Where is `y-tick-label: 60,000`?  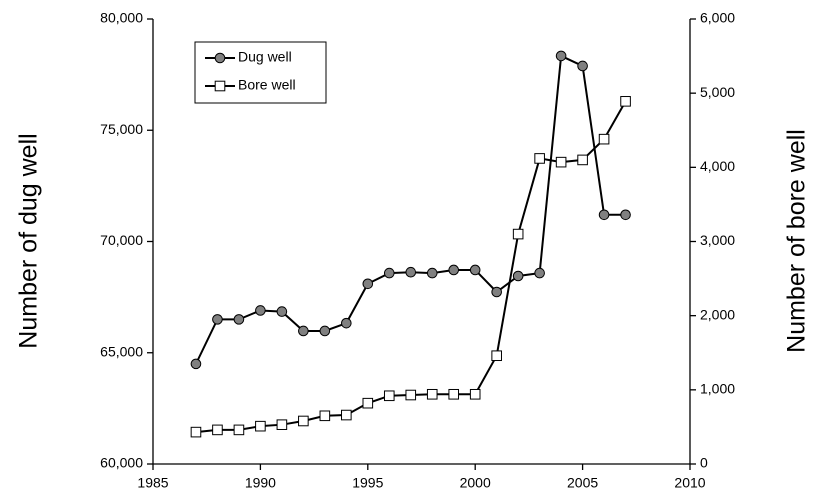 y-tick-label: 60,000 is located at coordinates (121, 463).